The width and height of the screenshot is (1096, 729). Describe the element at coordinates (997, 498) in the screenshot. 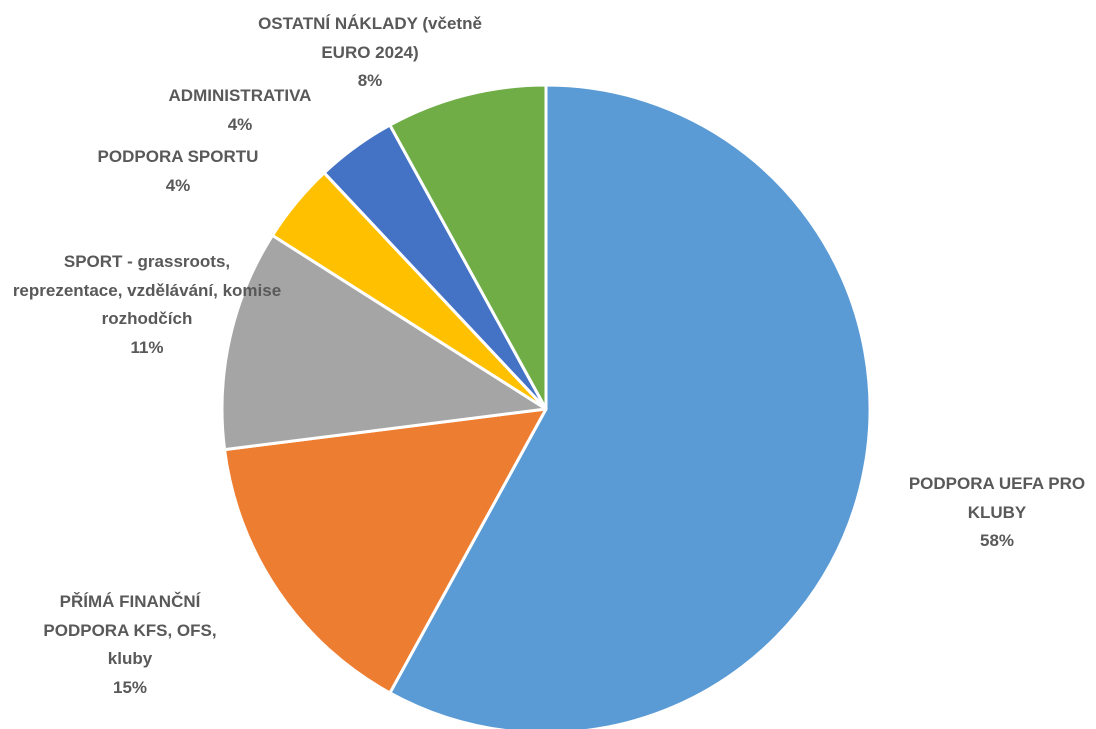

I see `category-label: PODPORA UEFA PRO KLUBY` at that location.